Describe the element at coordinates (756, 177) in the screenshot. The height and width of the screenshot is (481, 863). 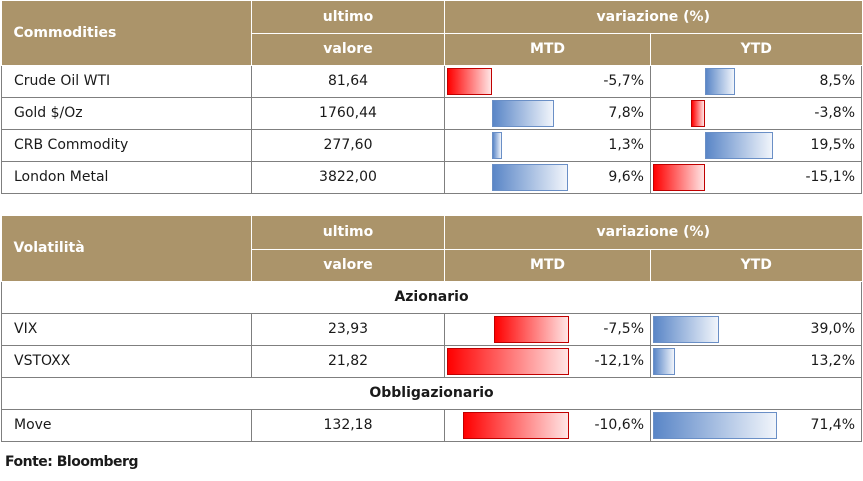
I see `ytd-cell: -15,1%` at that location.